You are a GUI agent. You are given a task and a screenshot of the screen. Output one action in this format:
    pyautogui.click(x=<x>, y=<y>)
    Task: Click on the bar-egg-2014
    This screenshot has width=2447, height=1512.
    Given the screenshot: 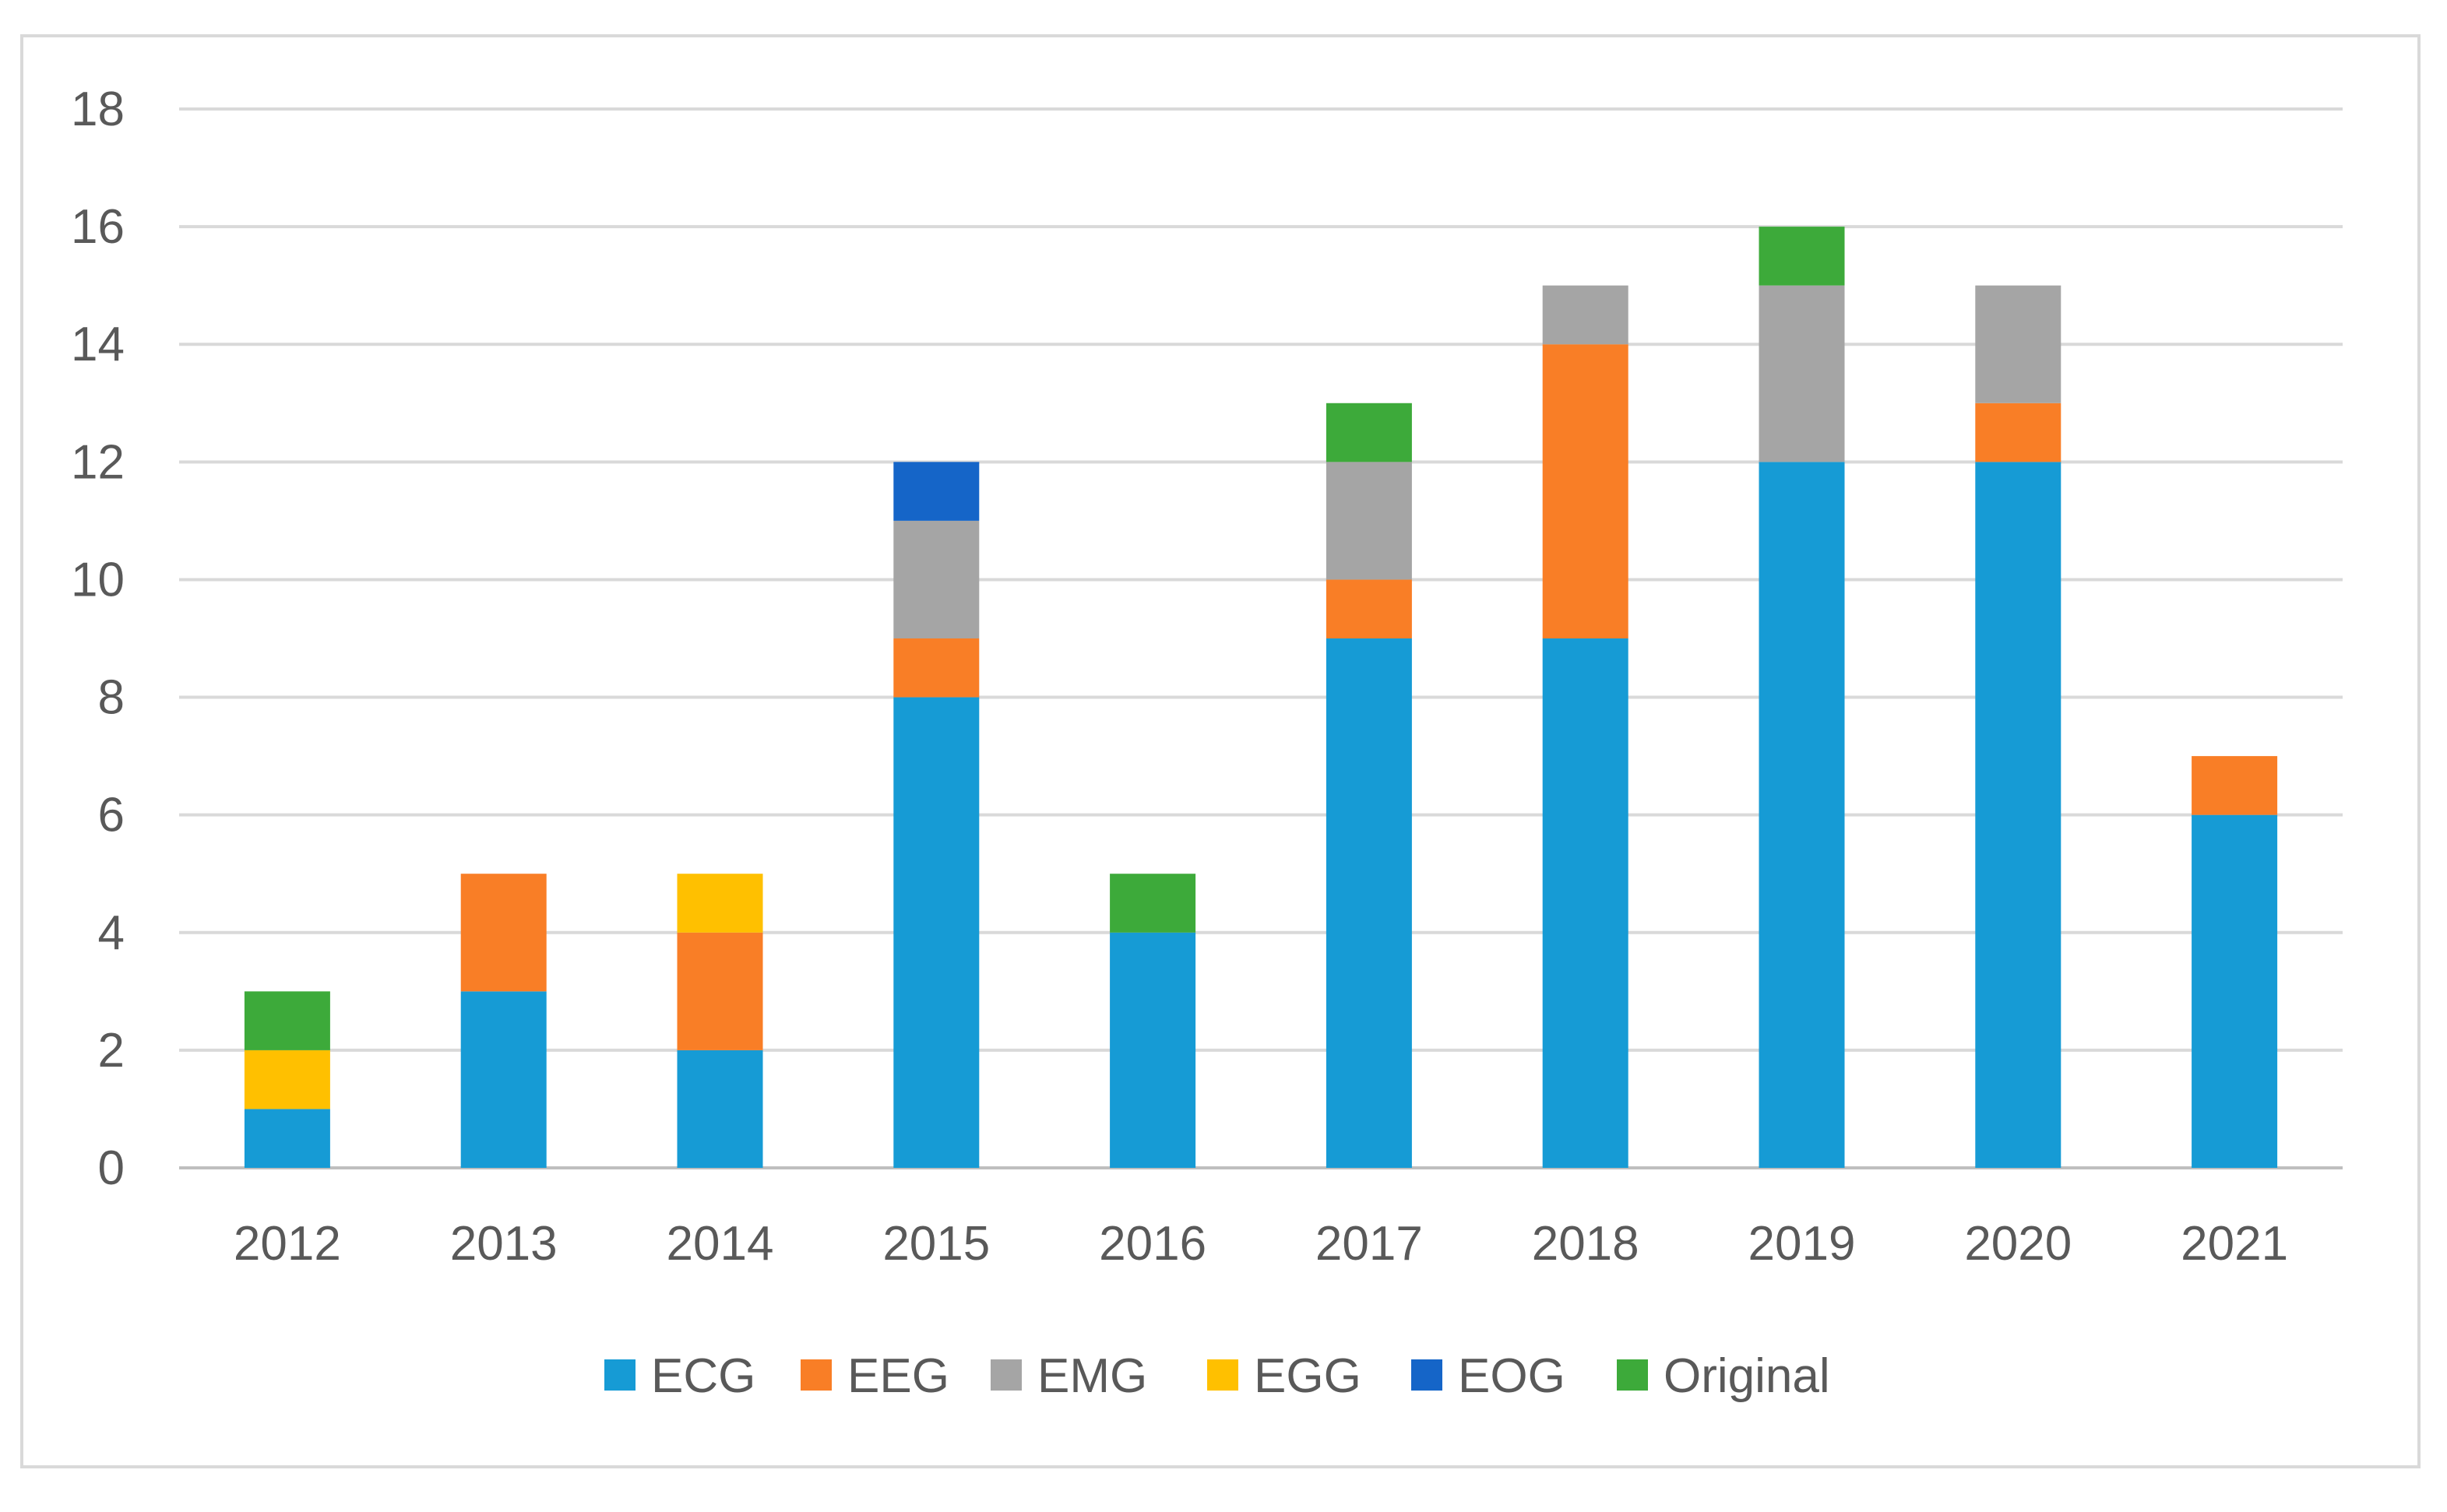 What is the action you would take?
    pyautogui.click(x=720, y=904)
    